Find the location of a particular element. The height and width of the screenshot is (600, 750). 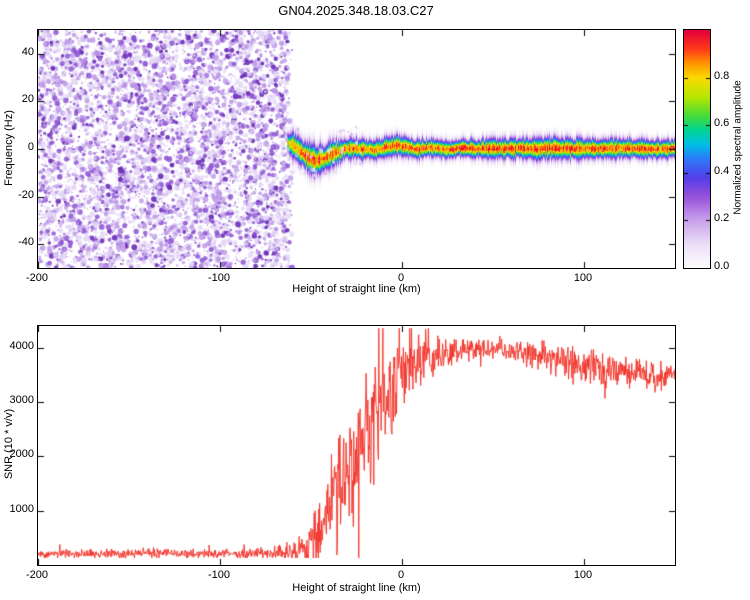

snr-y-tick-label: 3000 is located at coordinates (21, 400).